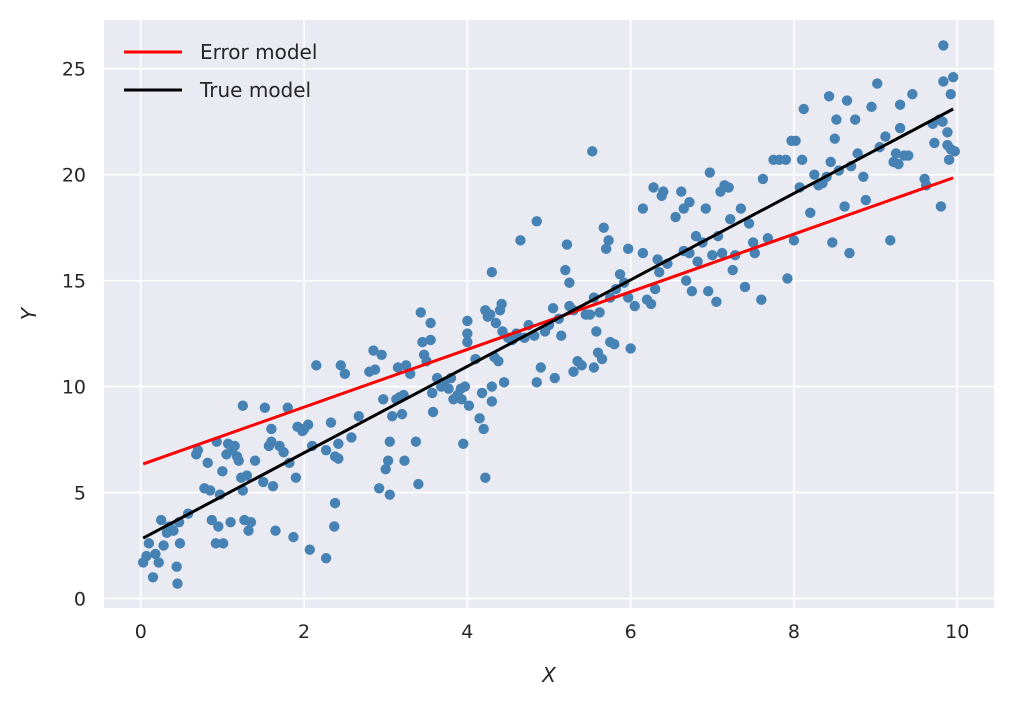 The width and height of the screenshot is (1014, 707). What do you see at coordinates (255, 90) in the screenshot?
I see `legend-label-true-model: True model` at bounding box center [255, 90].